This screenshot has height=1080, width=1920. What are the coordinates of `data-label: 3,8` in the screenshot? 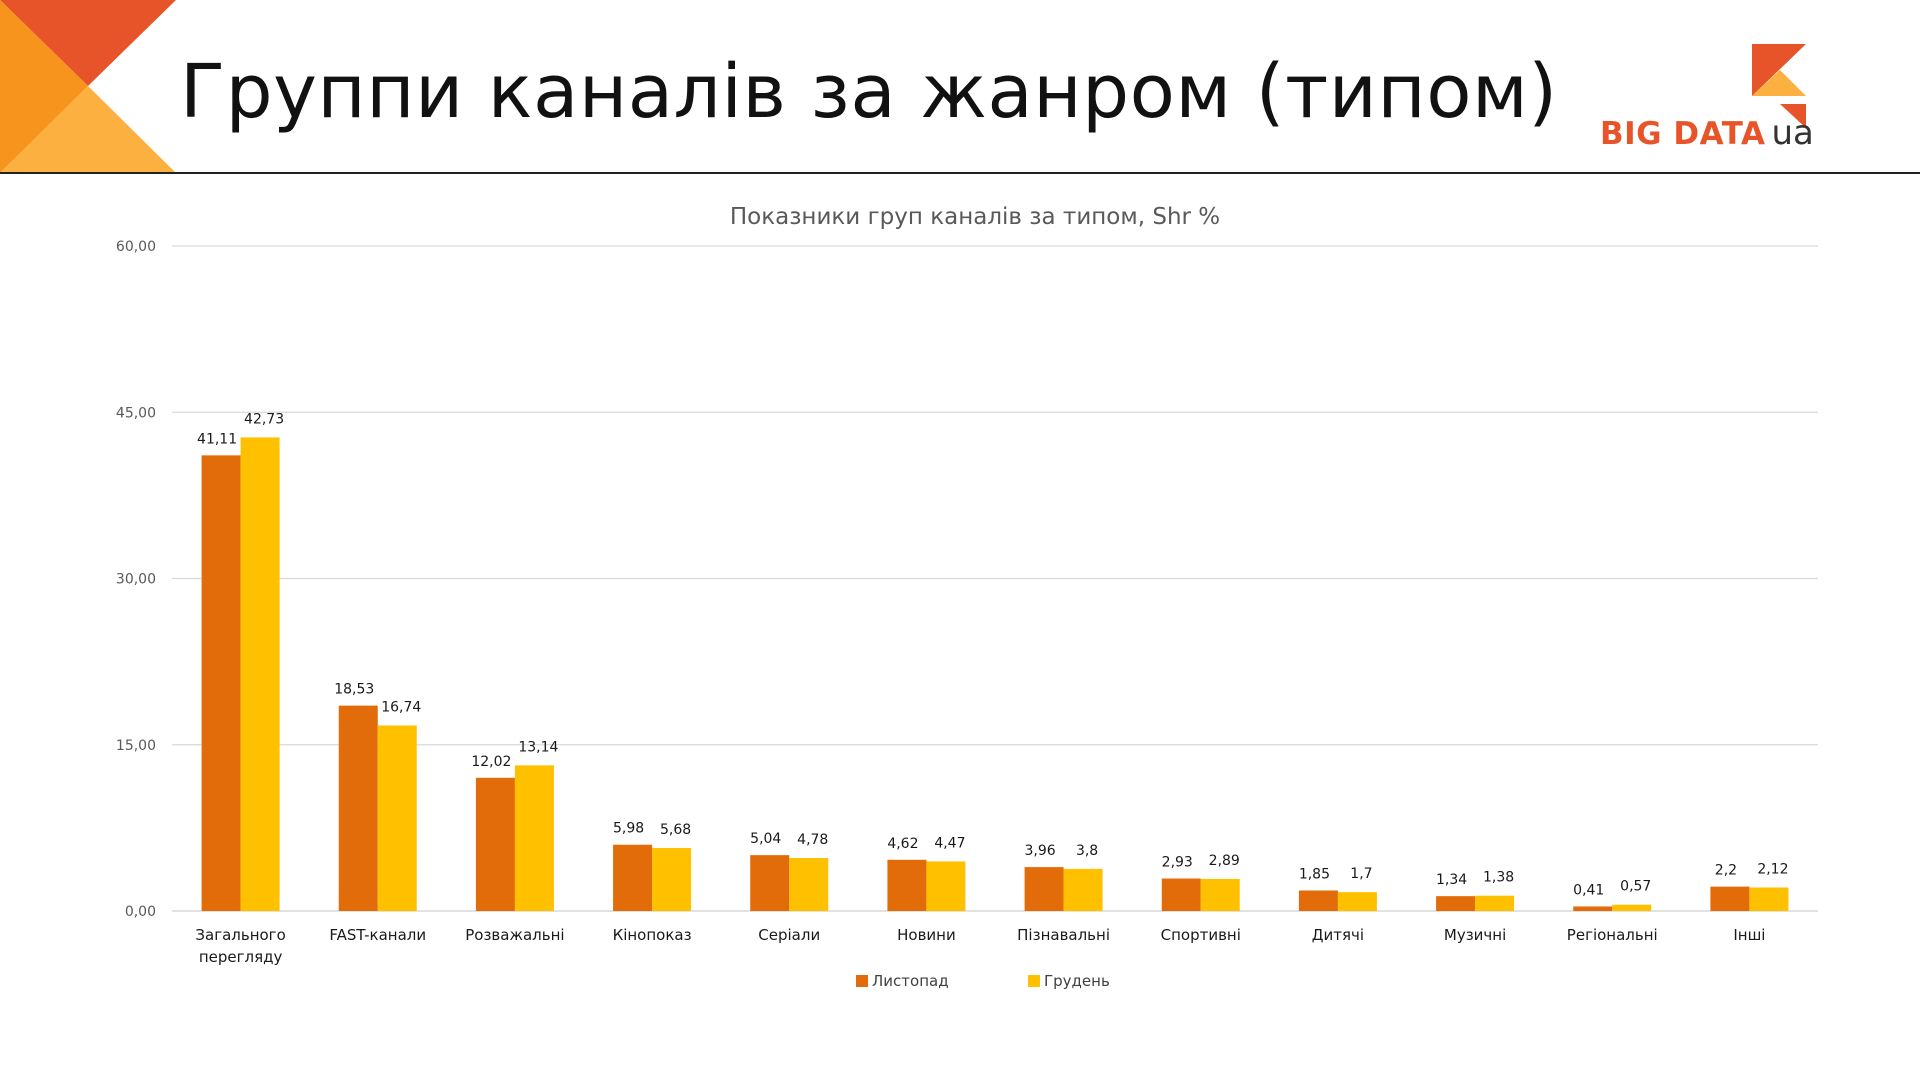 It's located at (1087, 851).